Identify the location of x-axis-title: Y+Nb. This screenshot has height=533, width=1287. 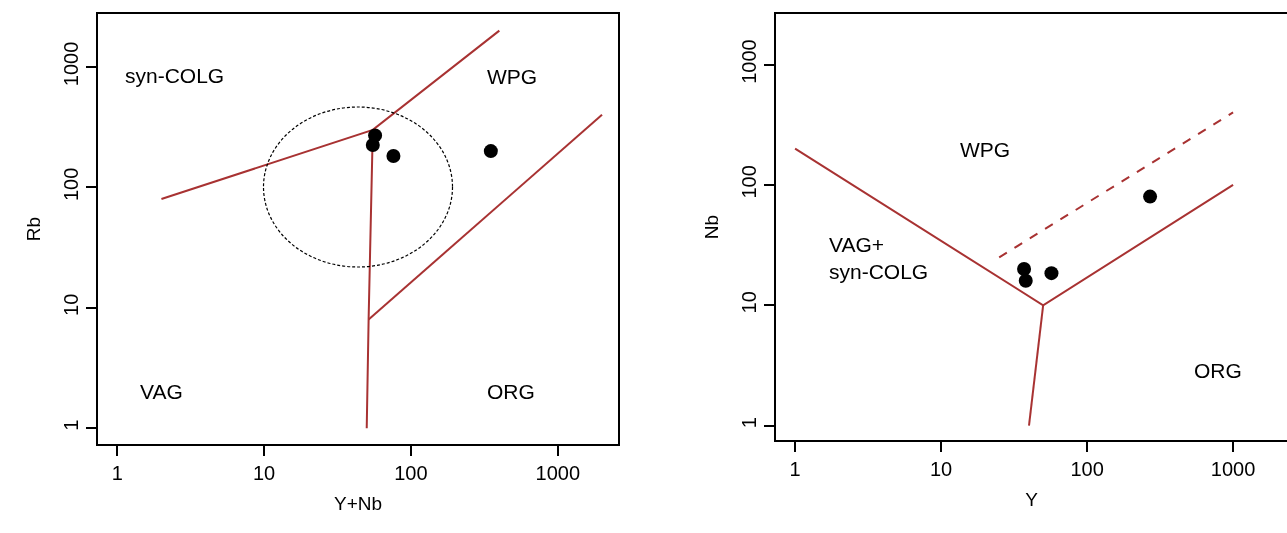
(358, 504).